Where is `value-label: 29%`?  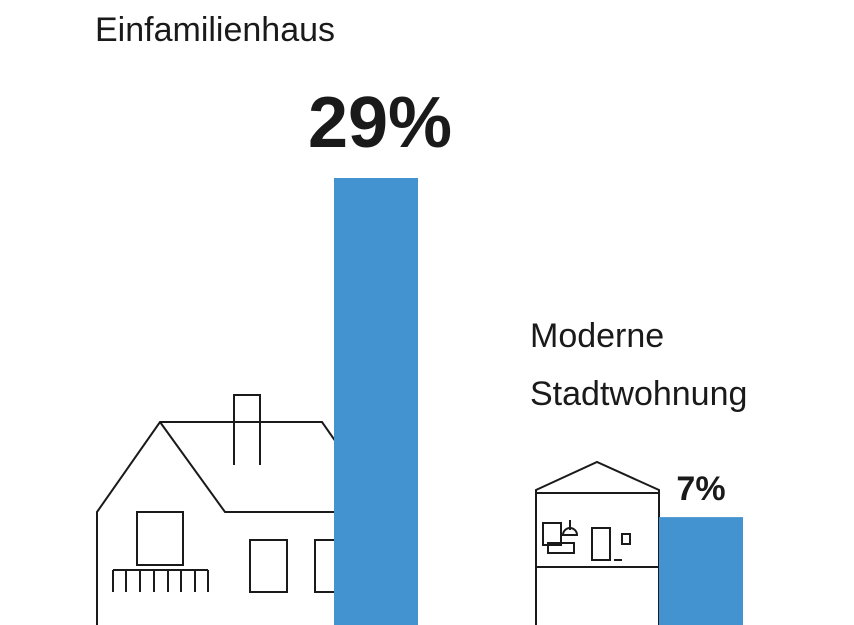
value-label: 29% is located at coordinates (380, 123).